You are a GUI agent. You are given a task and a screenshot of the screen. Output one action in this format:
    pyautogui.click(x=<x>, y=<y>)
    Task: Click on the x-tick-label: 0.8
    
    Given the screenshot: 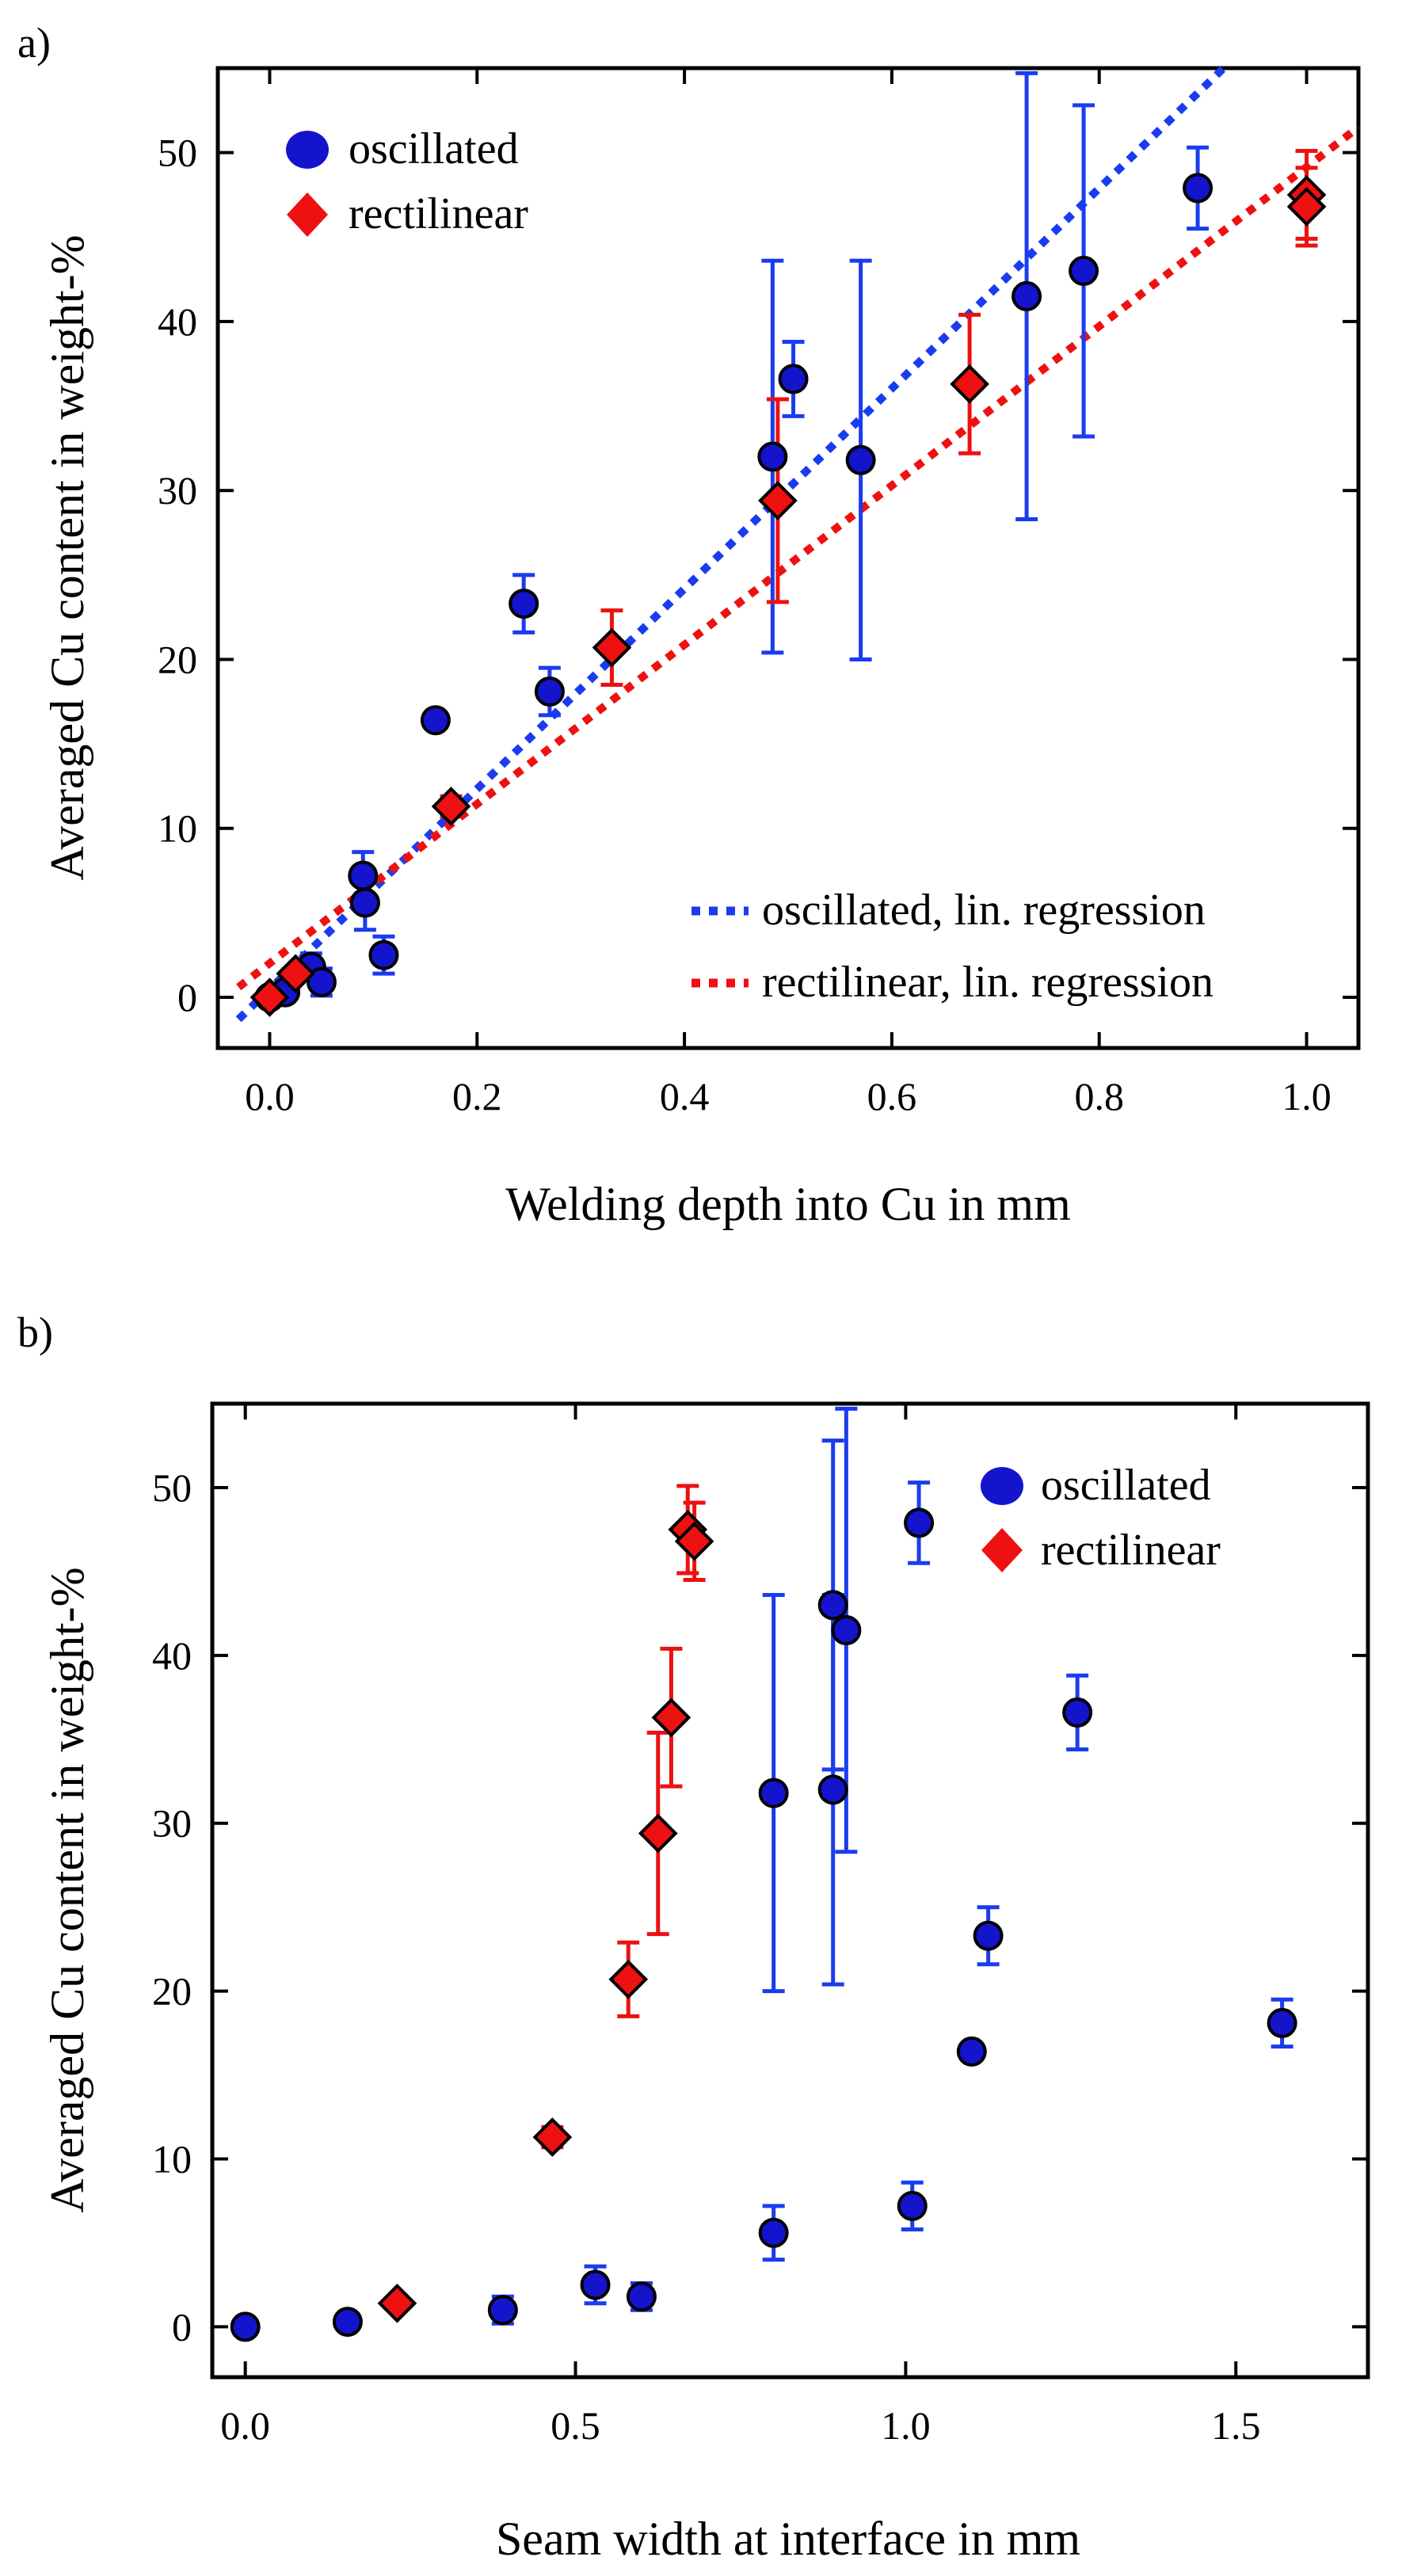 What is the action you would take?
    pyautogui.click(x=1099, y=1096)
    